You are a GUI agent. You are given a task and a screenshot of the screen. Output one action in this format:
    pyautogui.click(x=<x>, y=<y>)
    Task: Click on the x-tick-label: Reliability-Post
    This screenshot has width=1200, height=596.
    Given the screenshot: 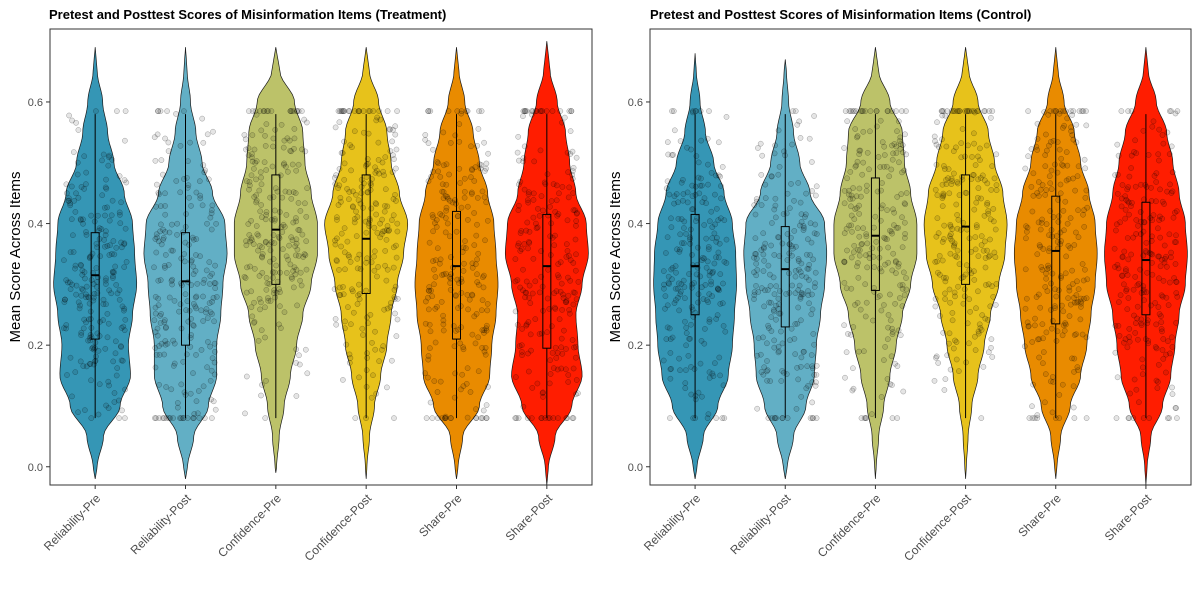 What is the action you would take?
    pyautogui.click(x=760, y=524)
    